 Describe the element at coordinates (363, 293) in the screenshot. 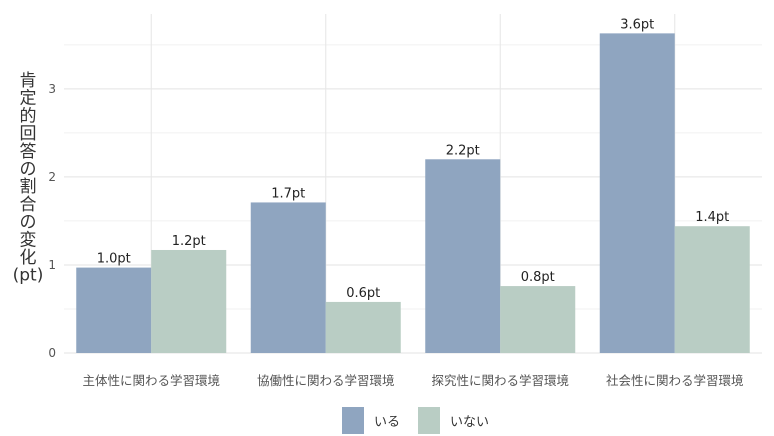

I see `data-label: 0.6pt` at that location.